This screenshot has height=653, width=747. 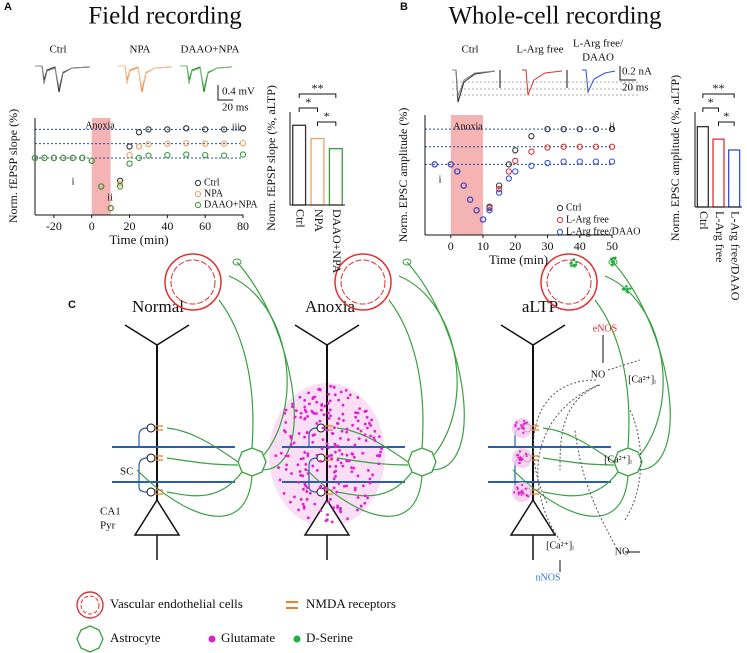 What do you see at coordinates (598, 374) in the screenshot?
I see `no-label: NO` at bounding box center [598, 374].